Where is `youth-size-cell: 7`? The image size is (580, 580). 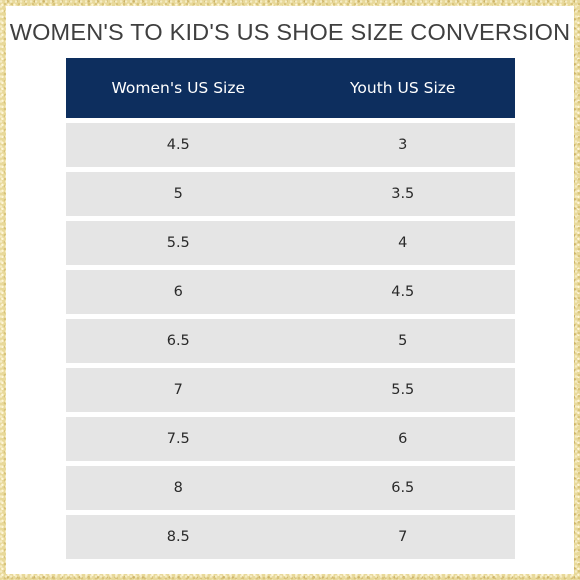
youth-size-cell: 7 is located at coordinates (402, 537).